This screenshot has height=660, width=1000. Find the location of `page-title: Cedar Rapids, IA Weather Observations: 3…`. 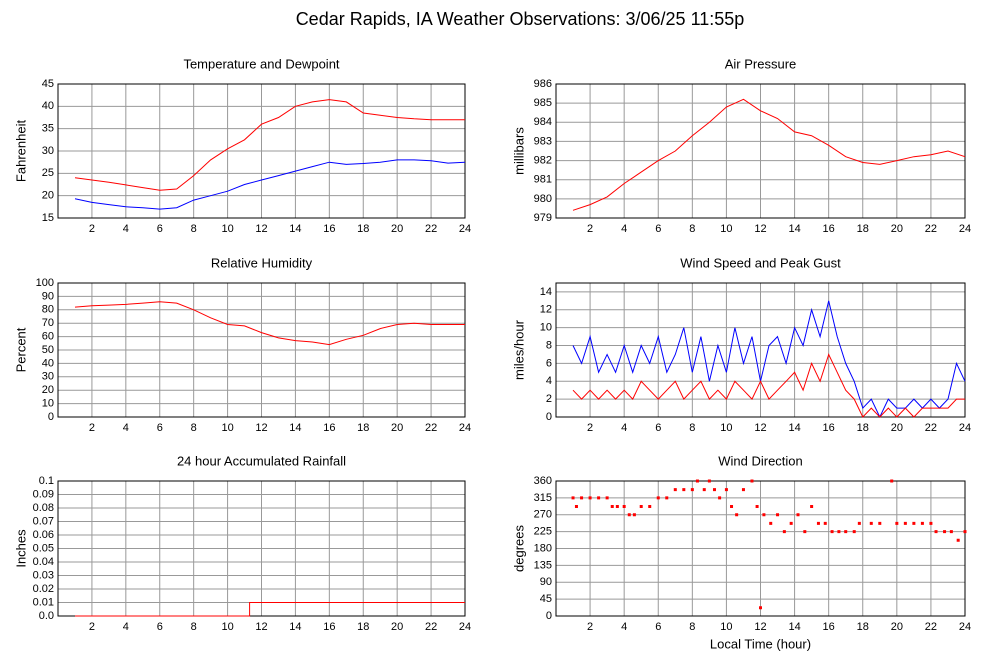

page-title: Cedar Rapids, IA Weather Observations: 3… is located at coordinates (520, 19).